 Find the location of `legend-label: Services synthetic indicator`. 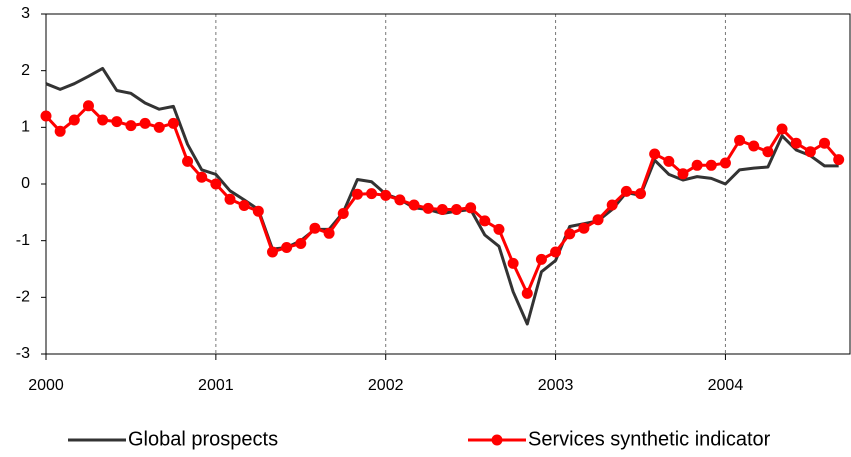

legend-label: Services synthetic indicator is located at coordinates (649, 439).